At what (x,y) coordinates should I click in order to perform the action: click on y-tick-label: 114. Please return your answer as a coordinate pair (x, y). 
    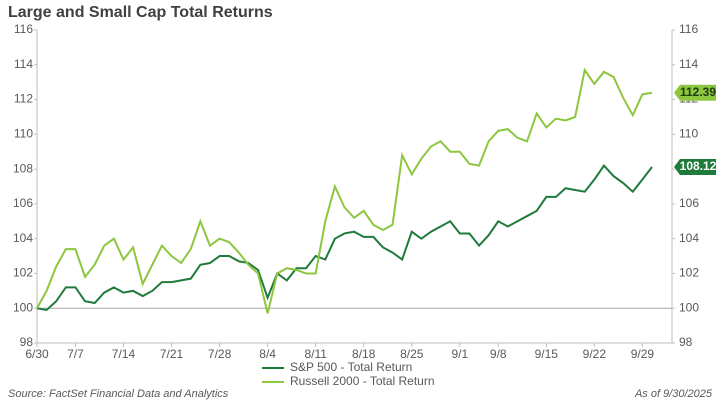
    Looking at the image, I should click on (23, 64).